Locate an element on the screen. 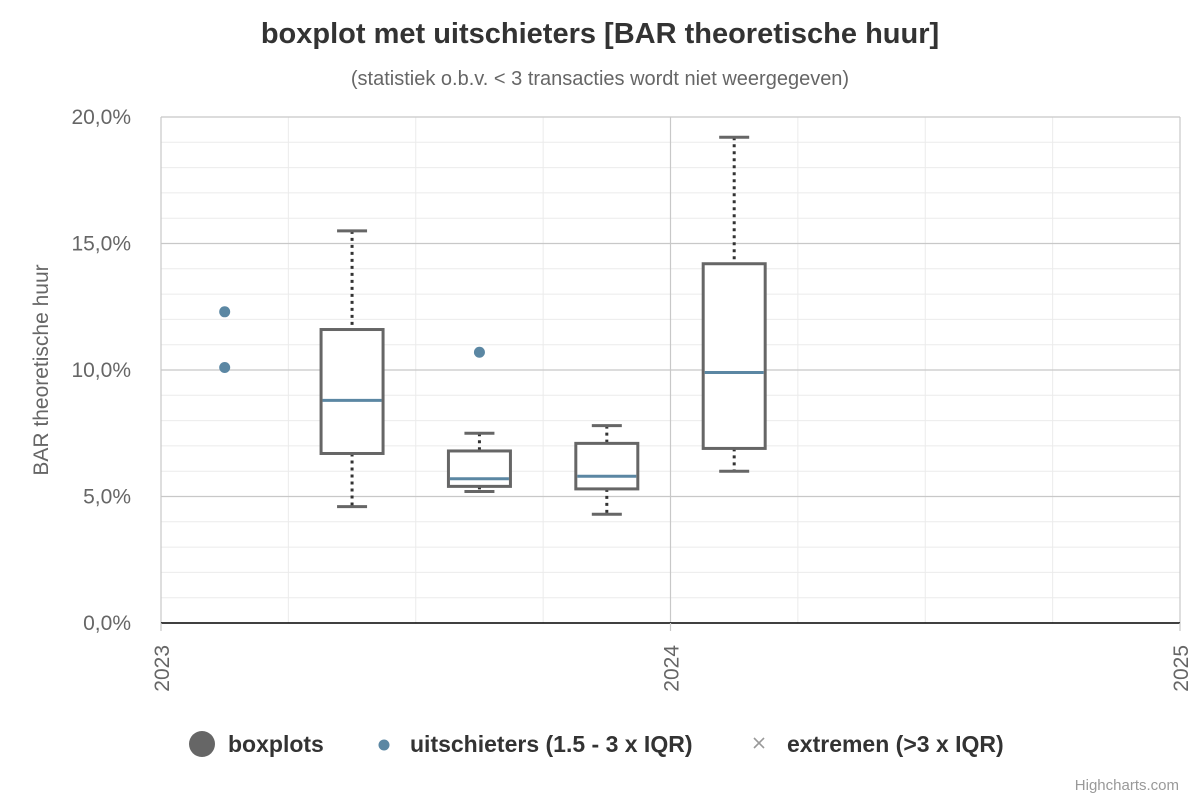  legend-boxplots-label: boxplots is located at coordinates (276, 744).